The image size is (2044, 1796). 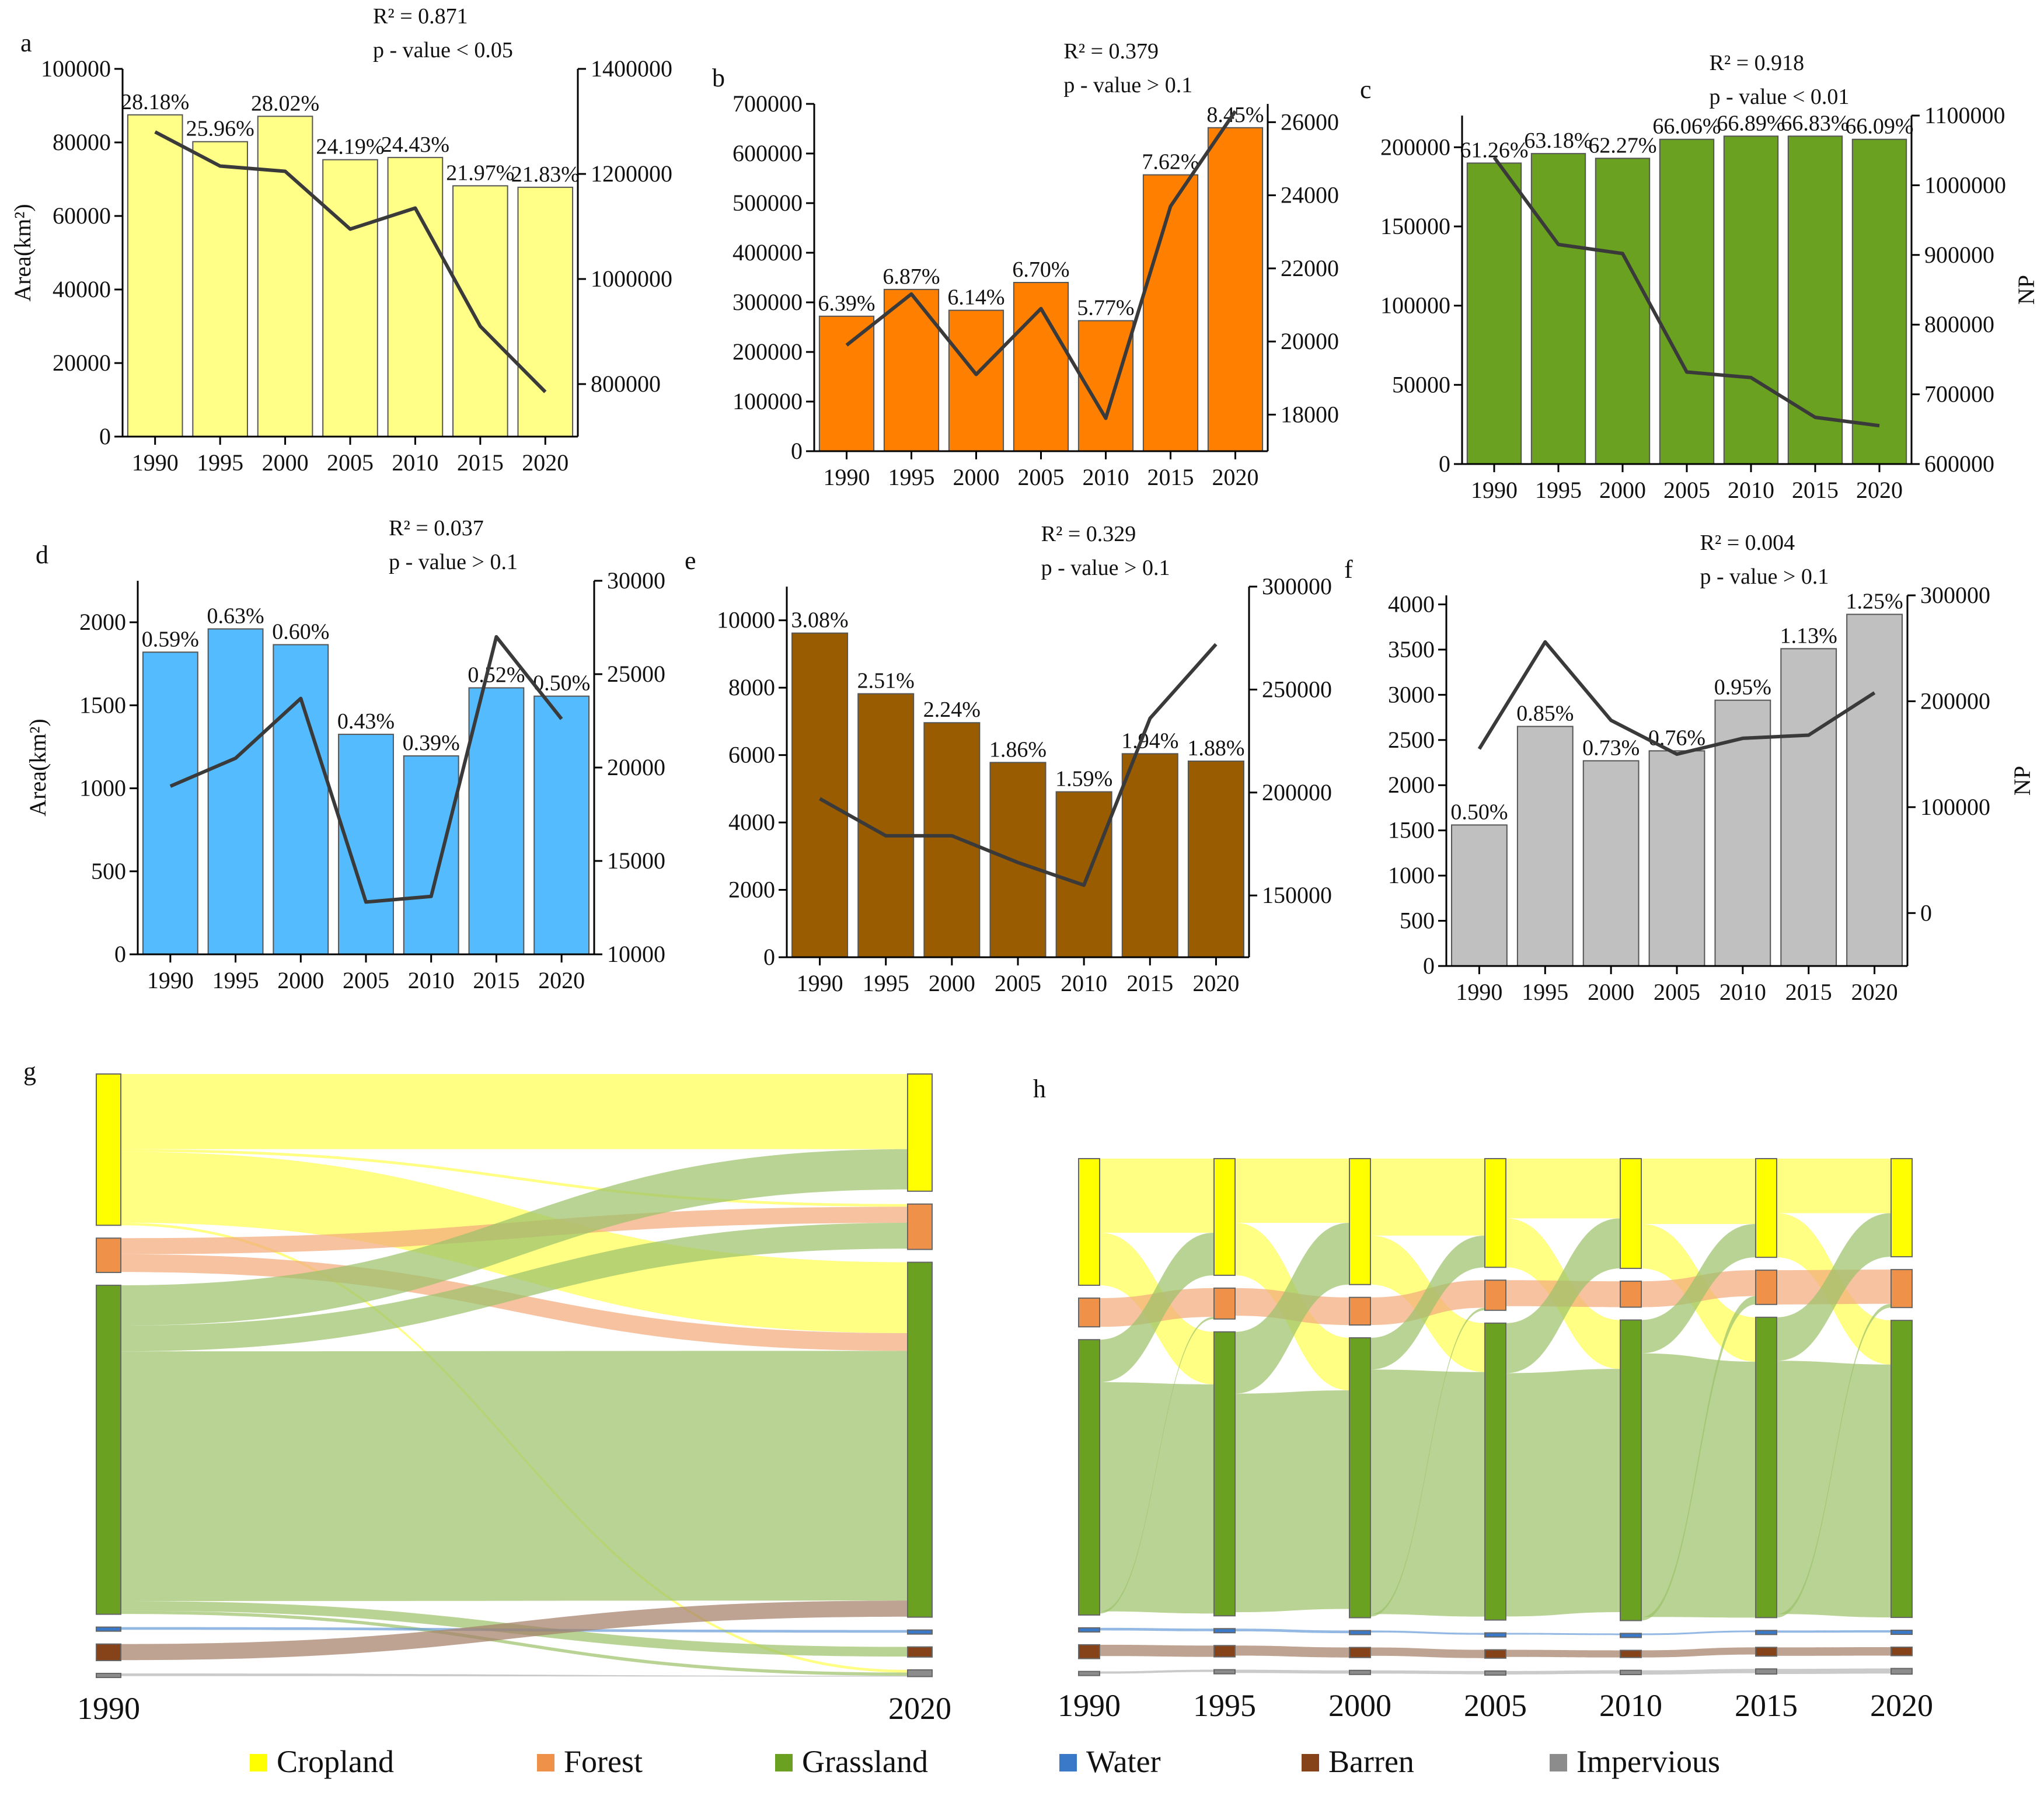 What do you see at coordinates (952, 983) in the screenshot?
I see `x-tick-label-e: 2000` at bounding box center [952, 983].